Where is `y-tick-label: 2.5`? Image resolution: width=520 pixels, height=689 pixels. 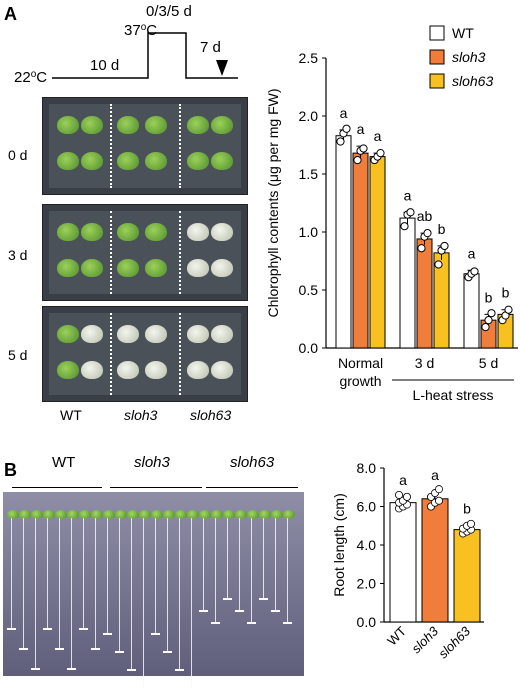
y-tick-label: 2.5 is located at coordinates (309, 58).